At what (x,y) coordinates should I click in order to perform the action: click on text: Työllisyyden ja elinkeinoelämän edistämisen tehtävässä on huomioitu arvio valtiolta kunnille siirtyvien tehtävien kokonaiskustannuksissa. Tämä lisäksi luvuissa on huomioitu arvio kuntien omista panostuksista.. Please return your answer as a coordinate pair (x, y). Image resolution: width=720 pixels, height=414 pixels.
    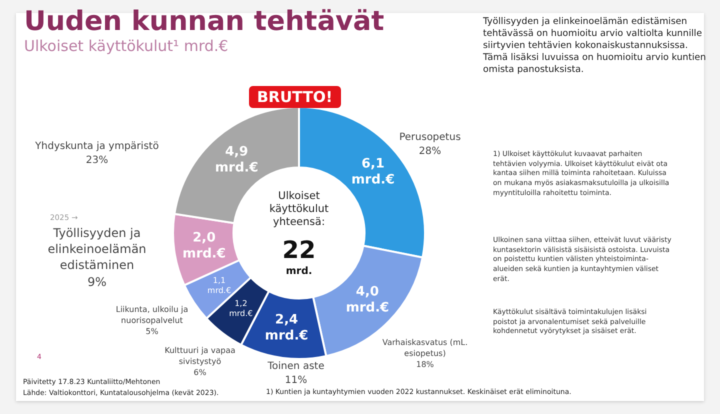
    Looking at the image, I should click on (595, 46).